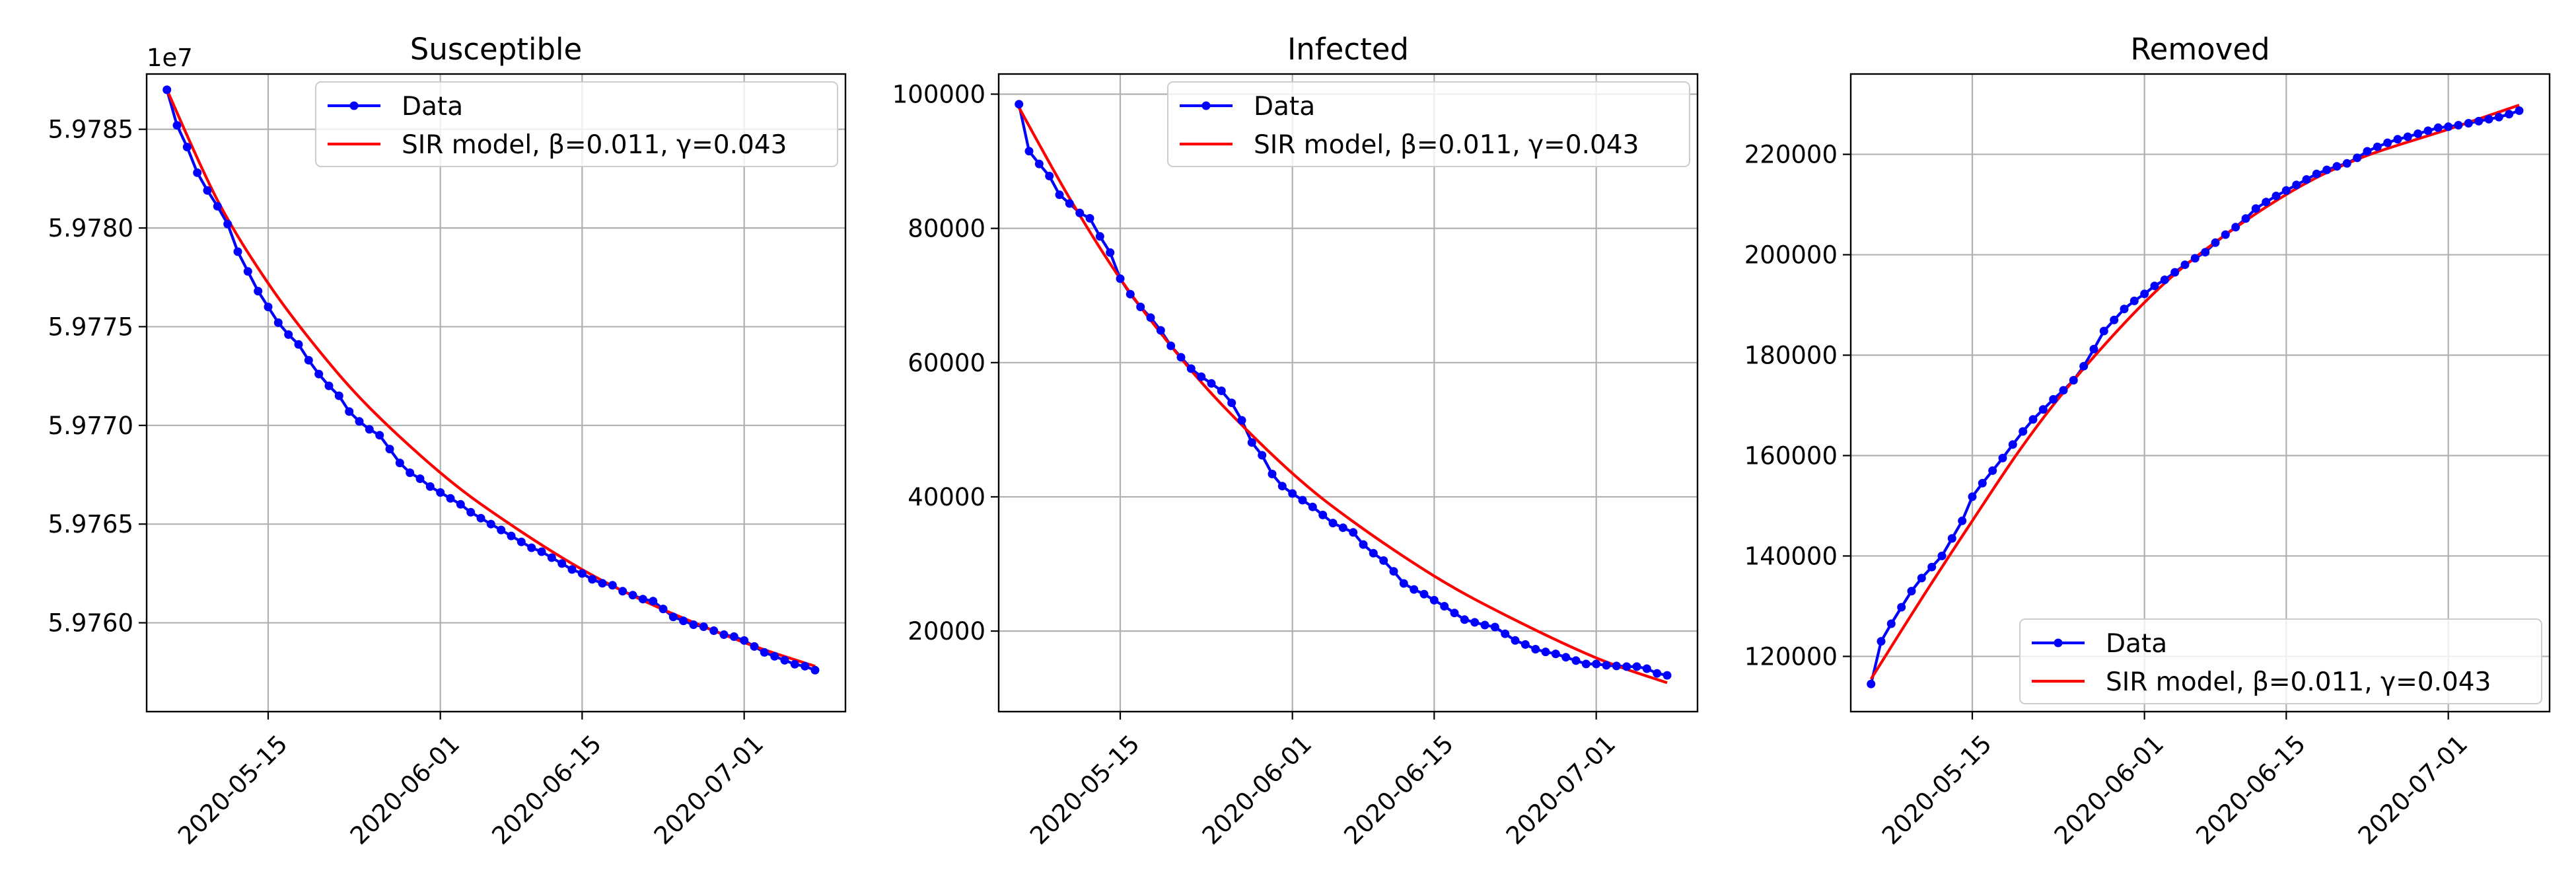 This screenshot has width=2576, height=892. What do you see at coordinates (1791, 455) in the screenshot?
I see `y-tick-label: 160000` at bounding box center [1791, 455].